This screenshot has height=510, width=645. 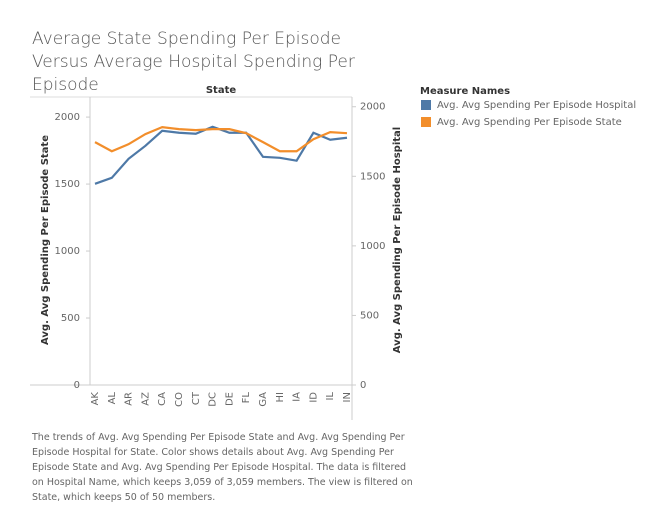 I want to click on legend-title: Measure Names, so click(x=465, y=91).